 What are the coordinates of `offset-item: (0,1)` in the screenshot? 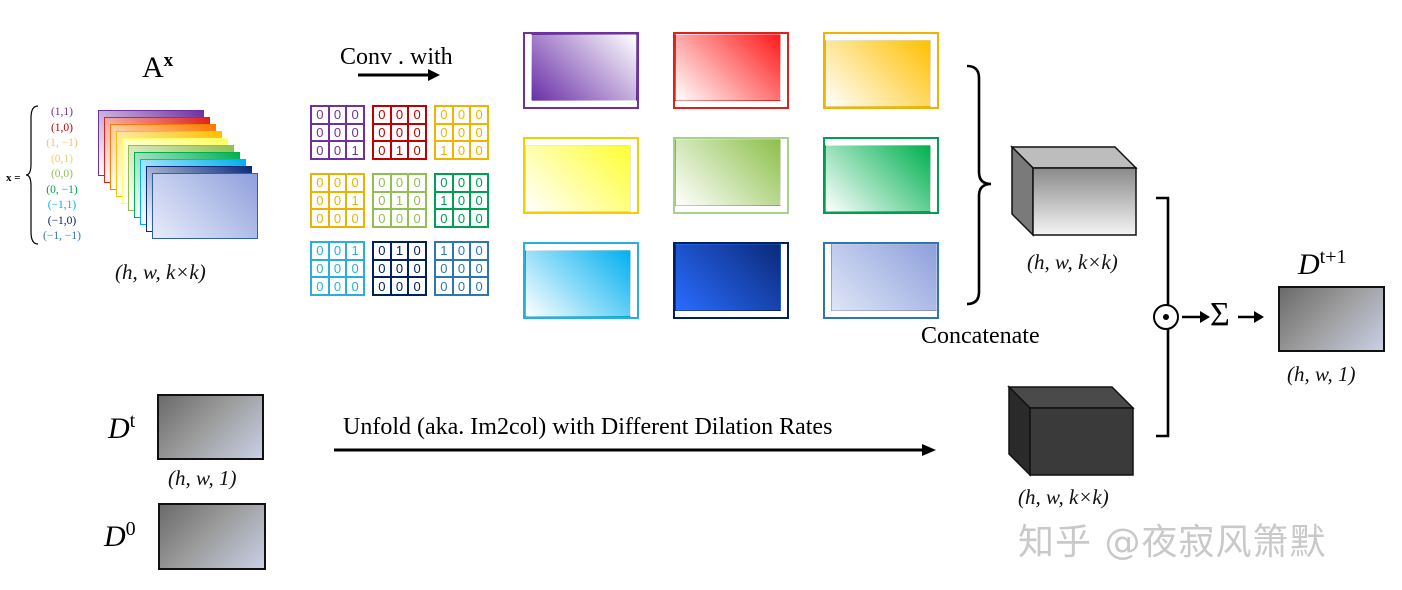 It's located at (62, 158).